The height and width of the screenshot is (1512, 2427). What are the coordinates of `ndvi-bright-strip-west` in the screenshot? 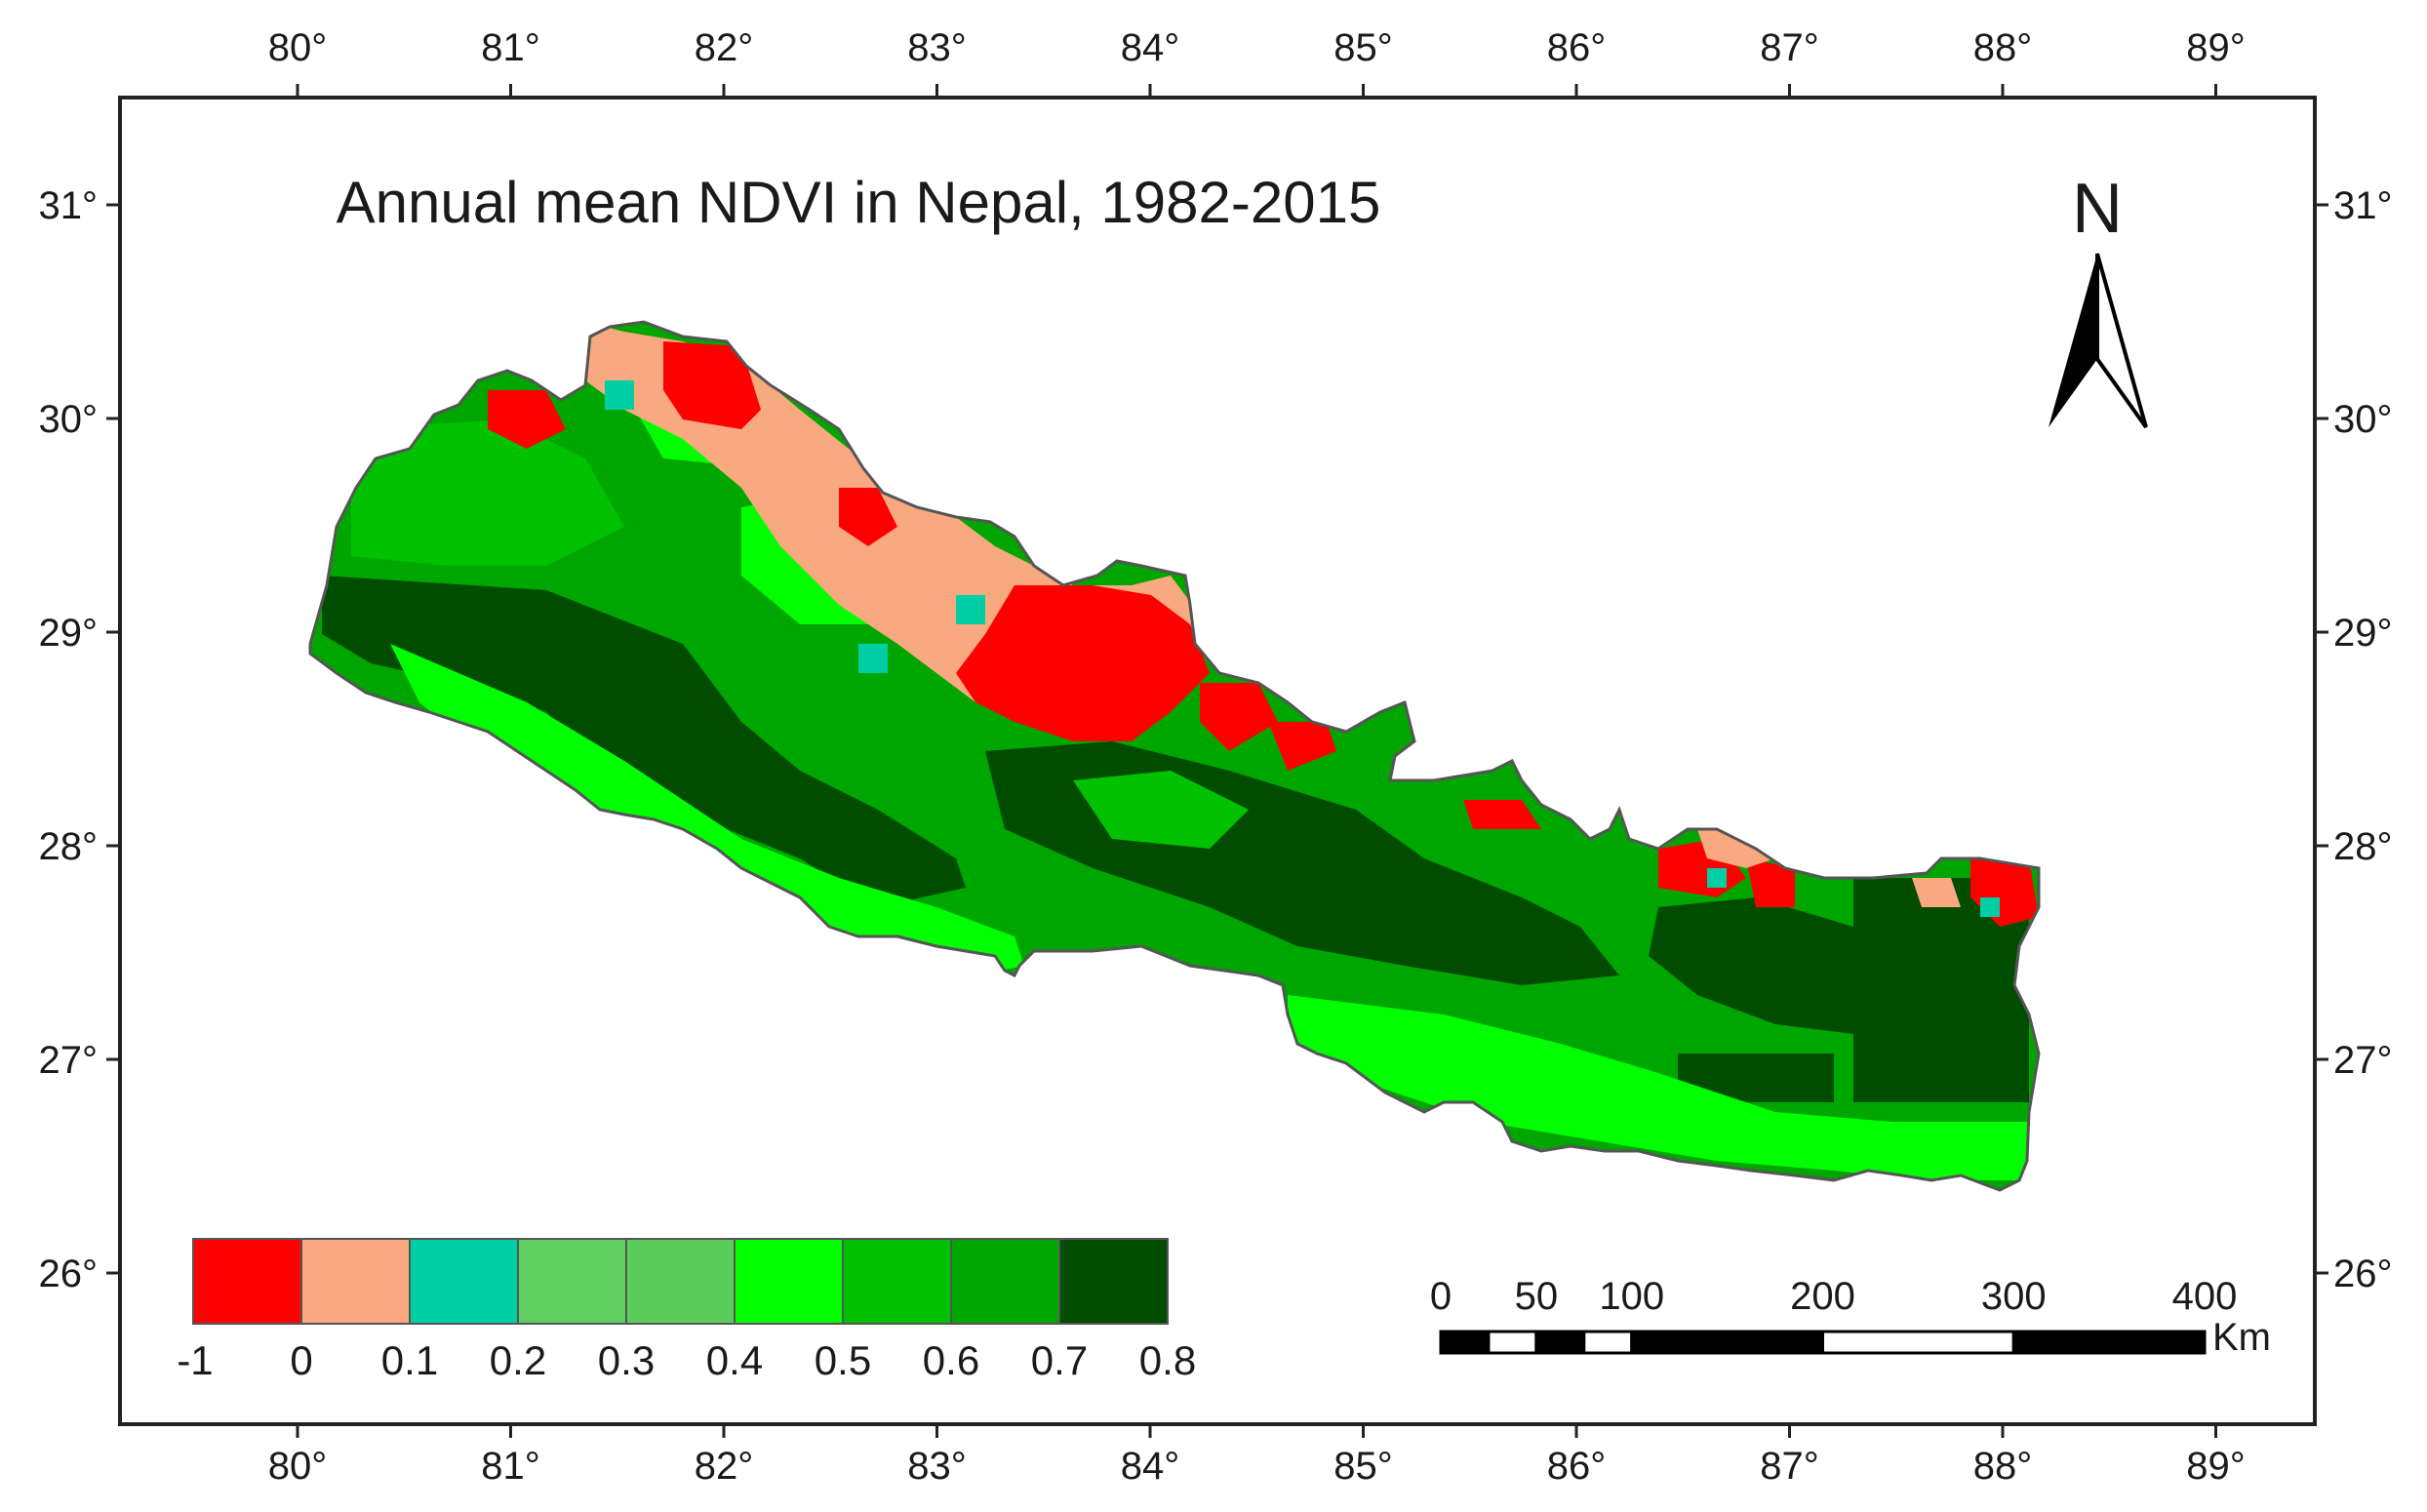 It's located at (707, 809).